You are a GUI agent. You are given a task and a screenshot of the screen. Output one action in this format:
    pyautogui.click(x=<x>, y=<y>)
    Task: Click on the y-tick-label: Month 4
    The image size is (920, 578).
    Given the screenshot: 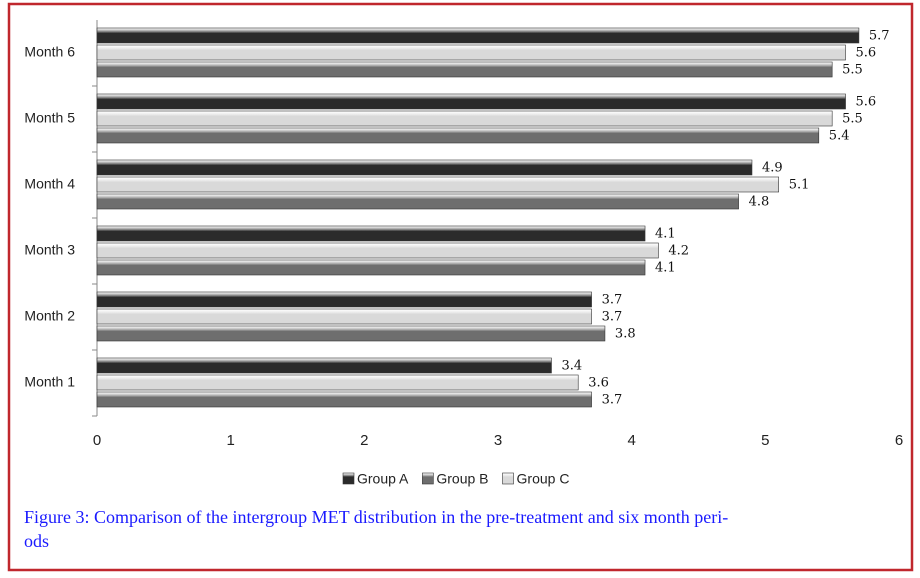 What is the action you would take?
    pyautogui.click(x=49, y=184)
    